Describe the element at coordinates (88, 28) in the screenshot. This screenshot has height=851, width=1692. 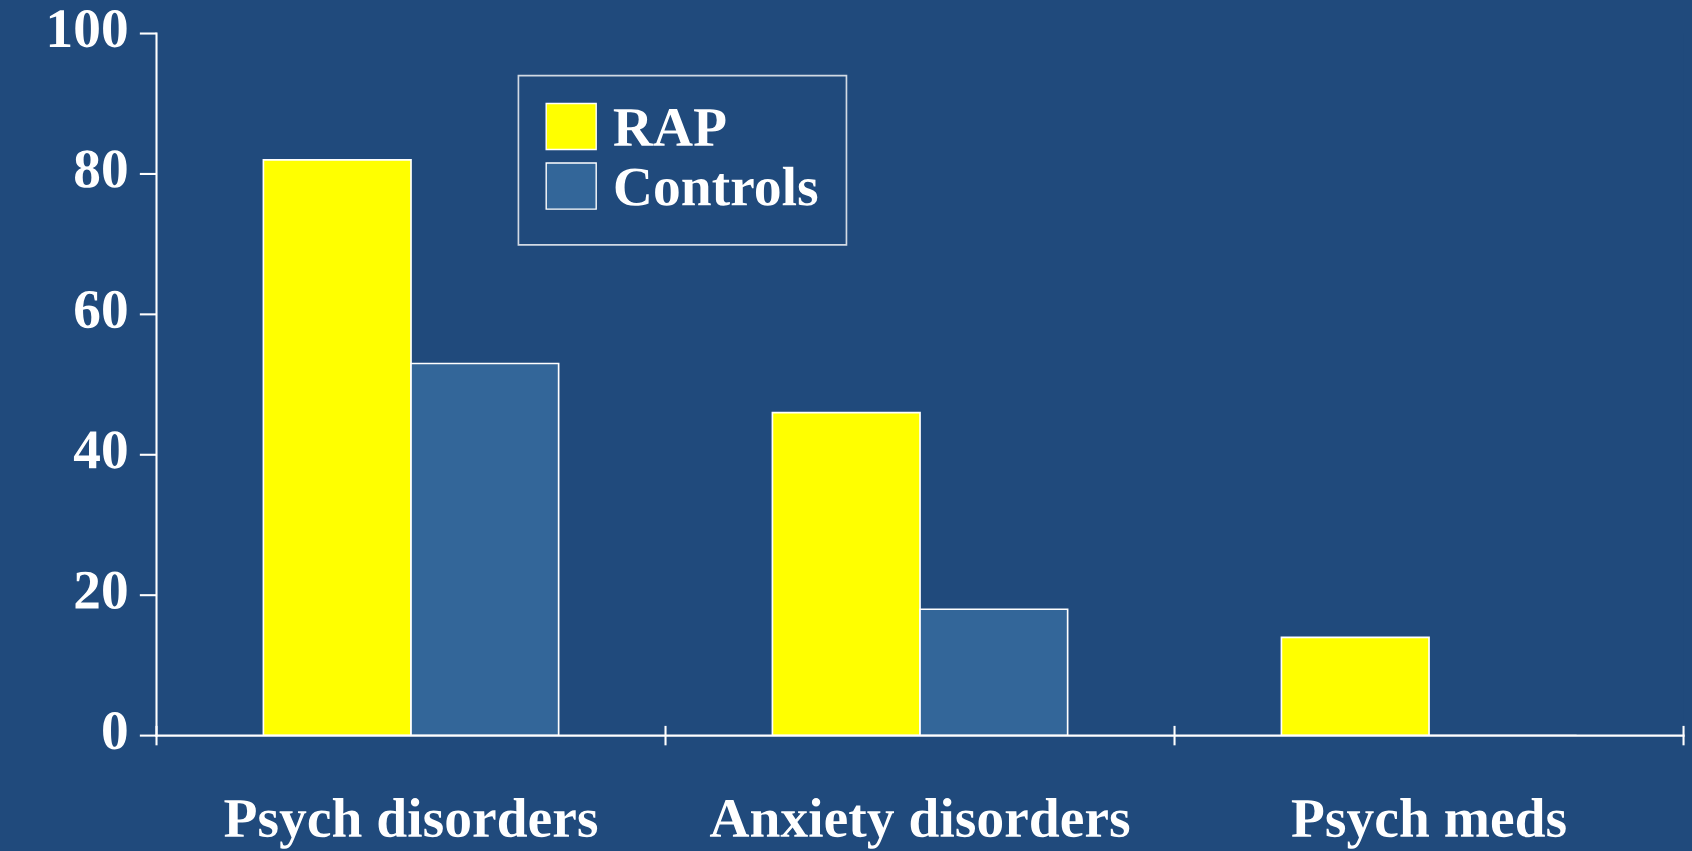
I see `y-tick-label: 100` at that location.